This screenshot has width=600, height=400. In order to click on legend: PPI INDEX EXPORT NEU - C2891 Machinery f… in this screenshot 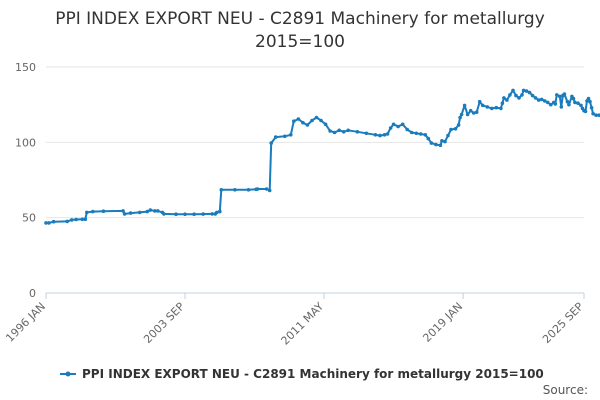, I will do `click(302, 374)`.